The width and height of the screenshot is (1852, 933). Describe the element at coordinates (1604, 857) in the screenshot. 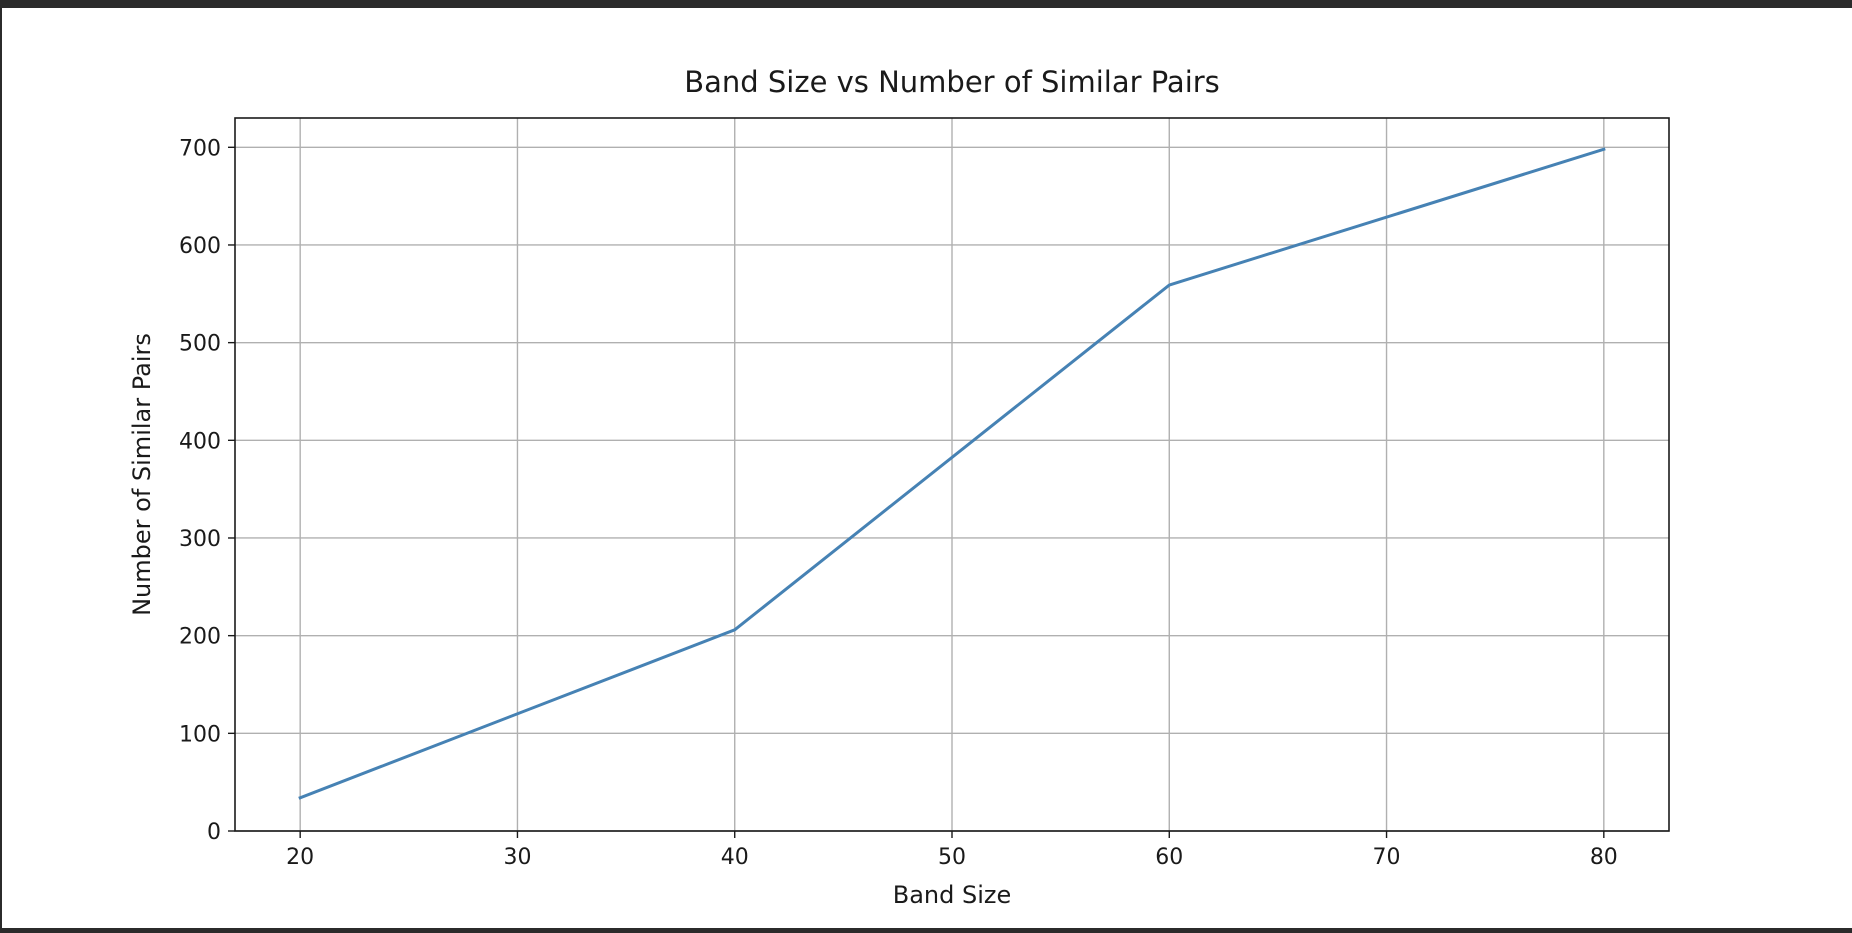

I see `x-tick-label: 80` at that location.